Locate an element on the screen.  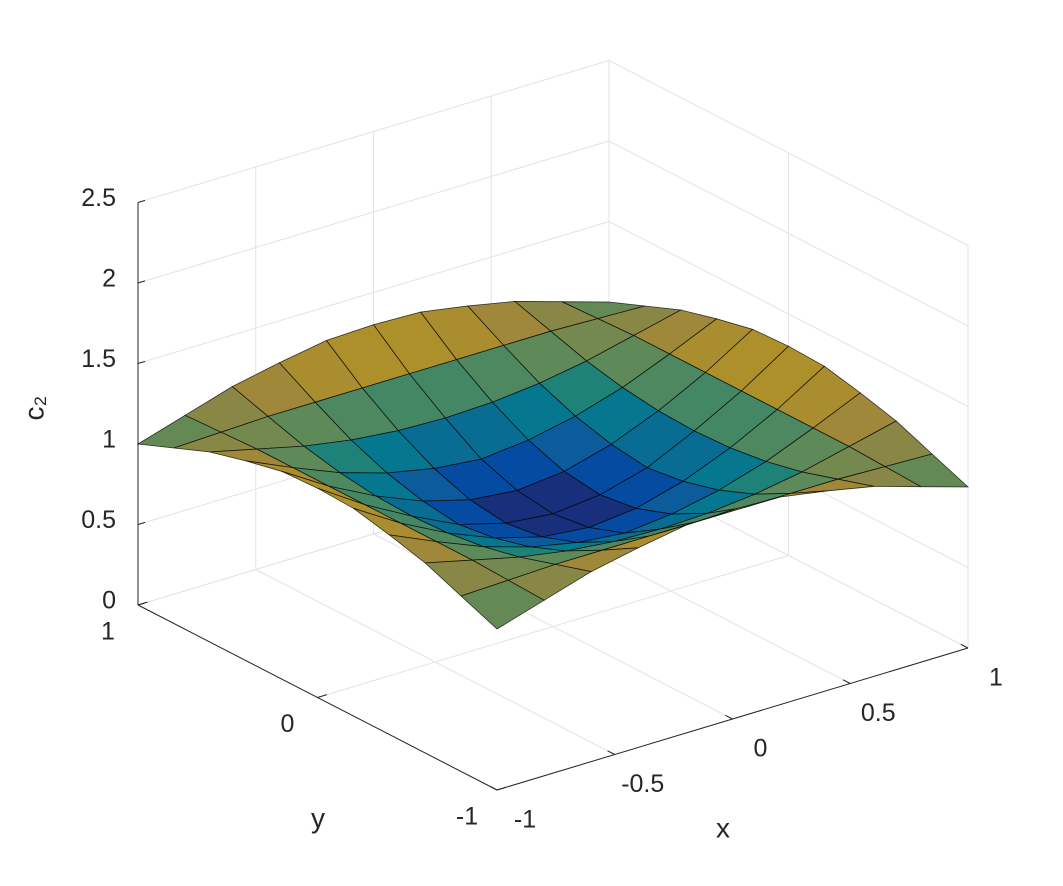
y-tick-label: 0 is located at coordinates (288, 724).